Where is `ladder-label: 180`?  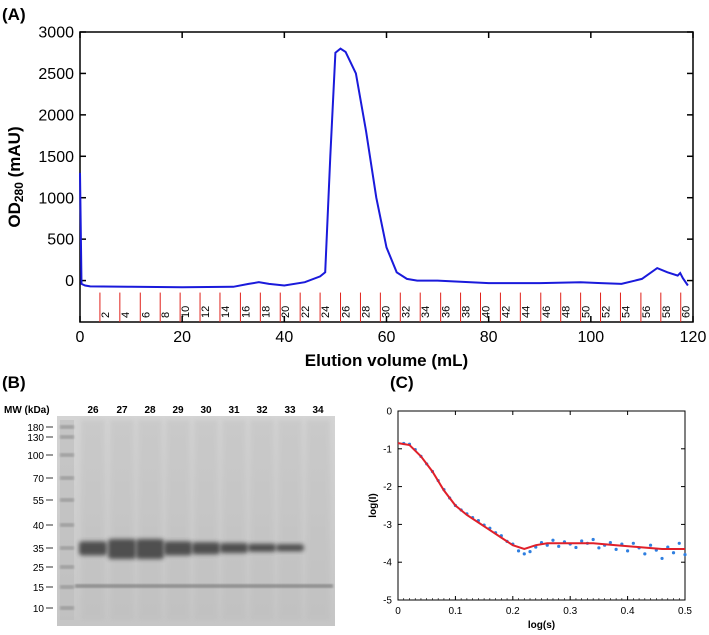 ladder-label: 180 is located at coordinates (35, 428).